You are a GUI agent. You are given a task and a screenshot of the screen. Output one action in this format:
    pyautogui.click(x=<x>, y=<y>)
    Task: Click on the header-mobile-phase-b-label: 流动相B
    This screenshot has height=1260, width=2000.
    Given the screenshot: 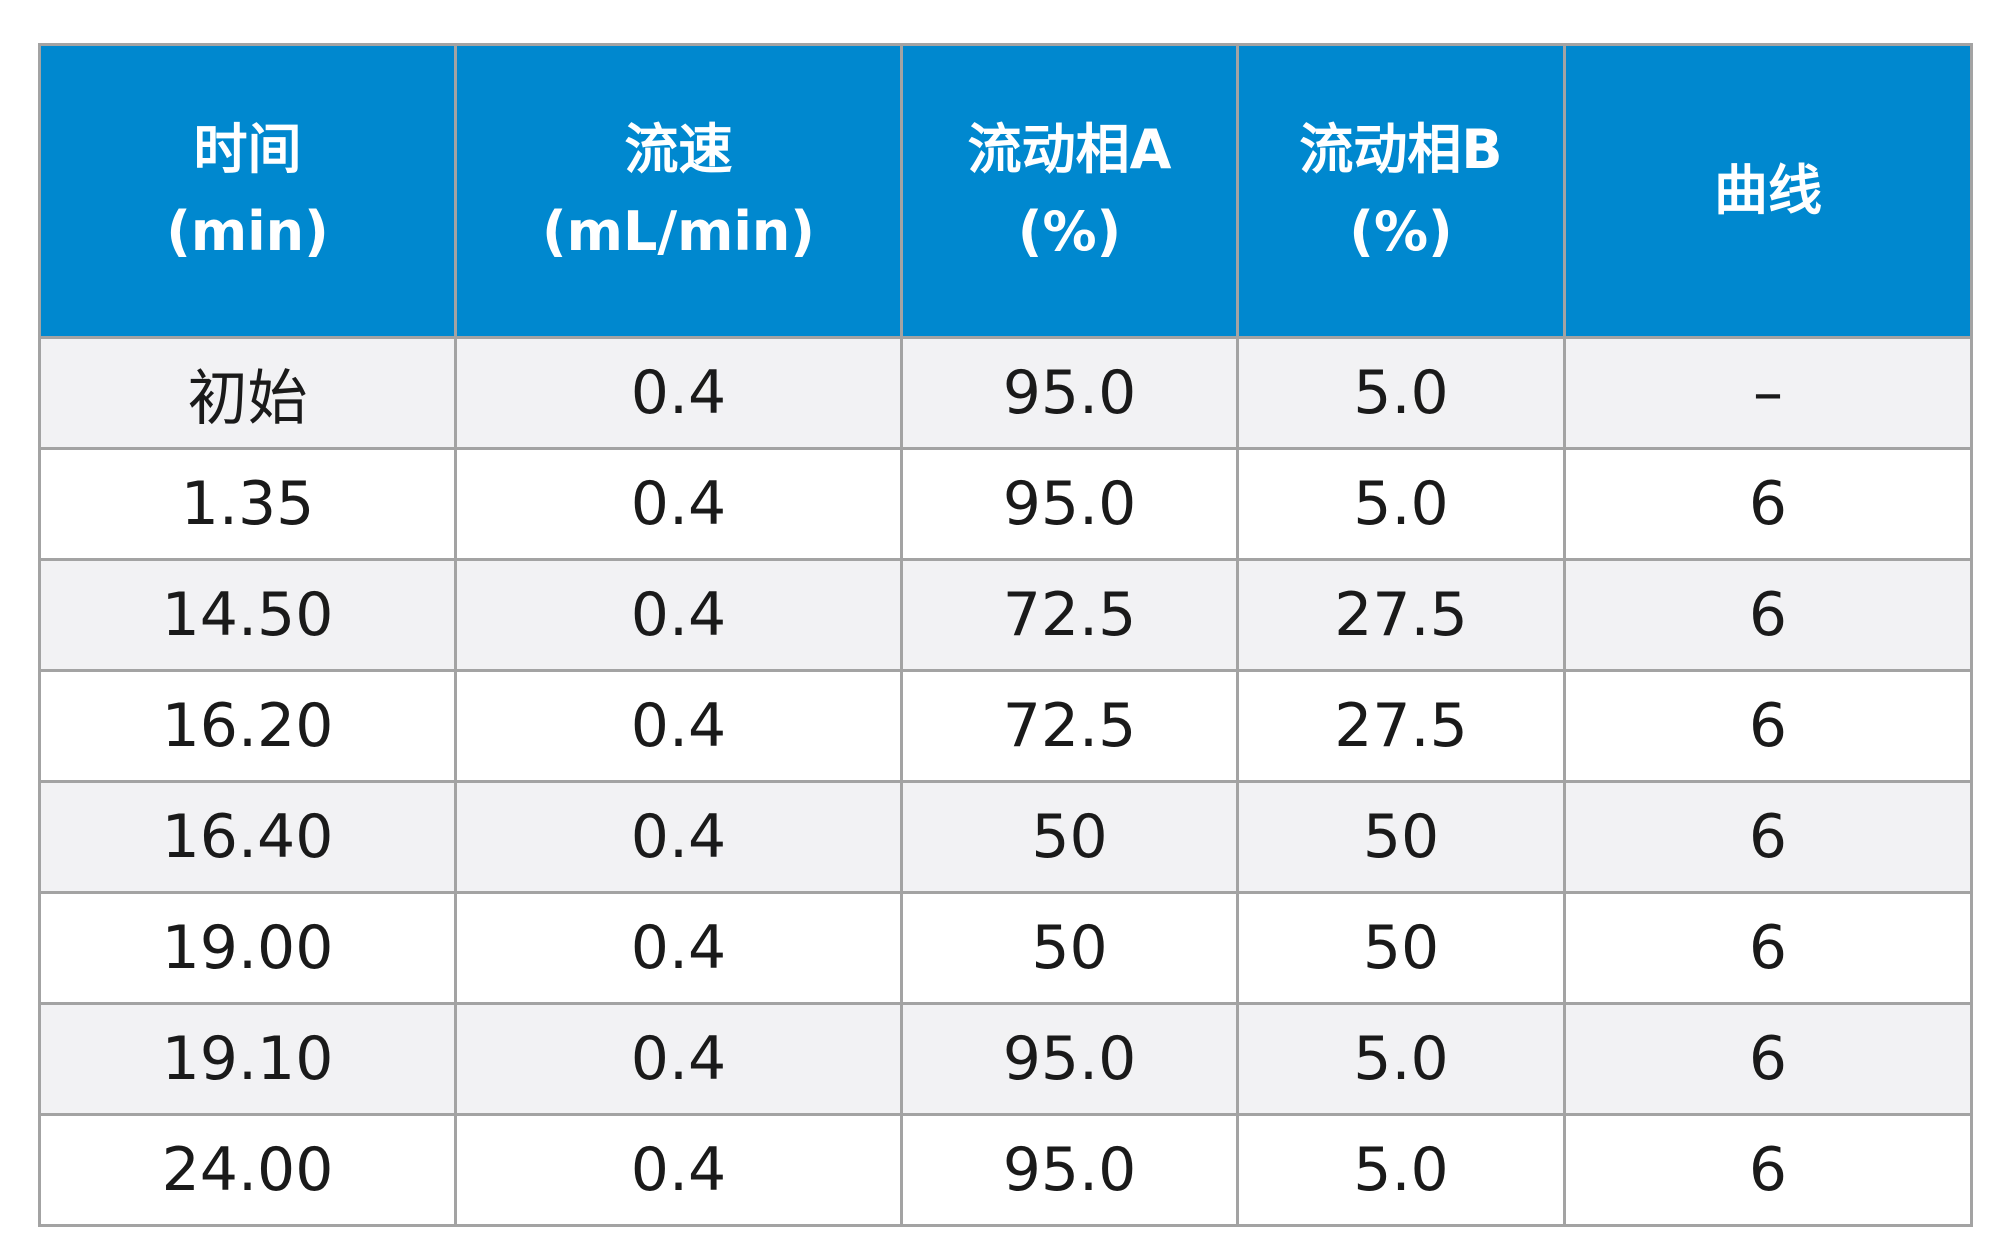 What is the action you would take?
    pyautogui.click(x=1401, y=149)
    